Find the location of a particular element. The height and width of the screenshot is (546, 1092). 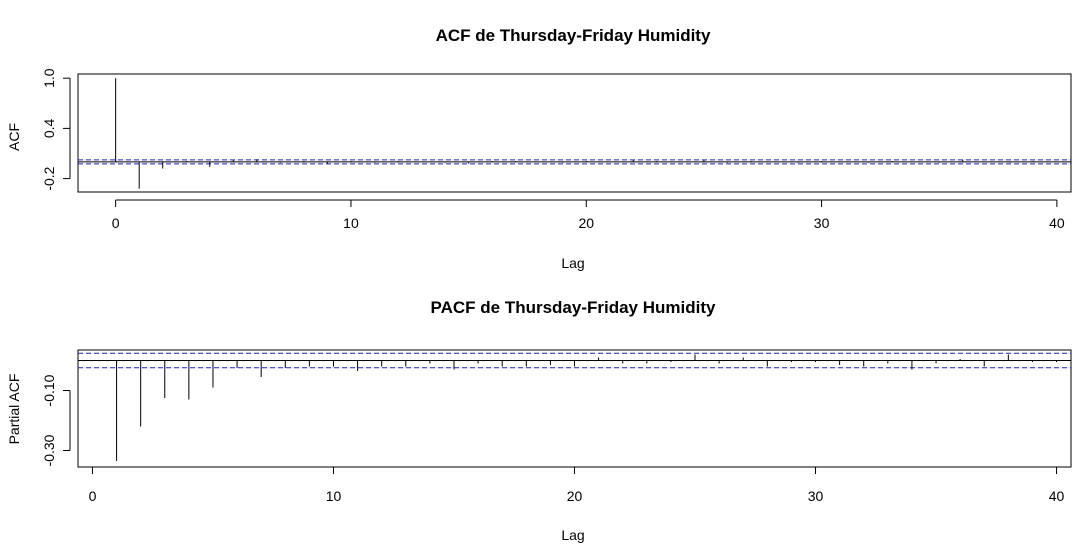

pacf-title: PACF de Thursday-Friday Humidity is located at coordinates (573, 307).